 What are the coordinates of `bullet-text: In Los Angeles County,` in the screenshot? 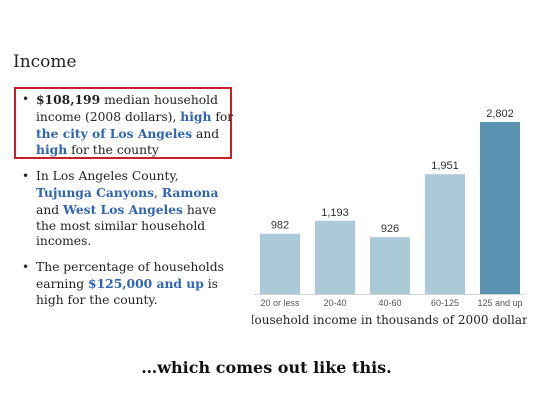 It's located at (107, 176).